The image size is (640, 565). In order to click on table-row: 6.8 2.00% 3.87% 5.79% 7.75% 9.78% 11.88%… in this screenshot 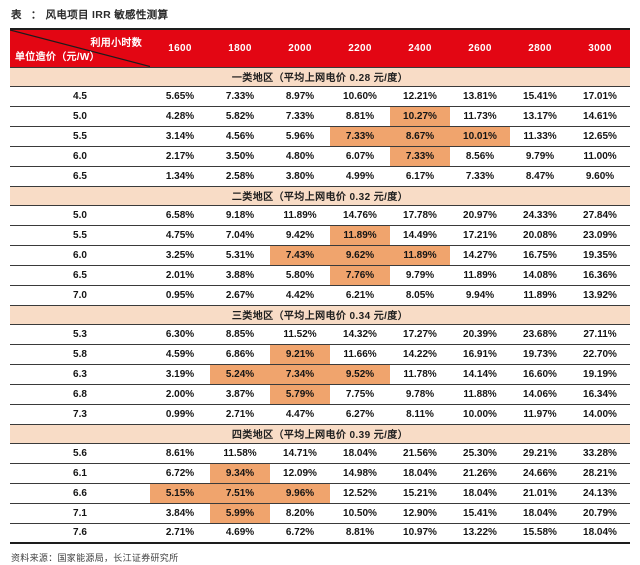, I will do `click(320, 394)`.